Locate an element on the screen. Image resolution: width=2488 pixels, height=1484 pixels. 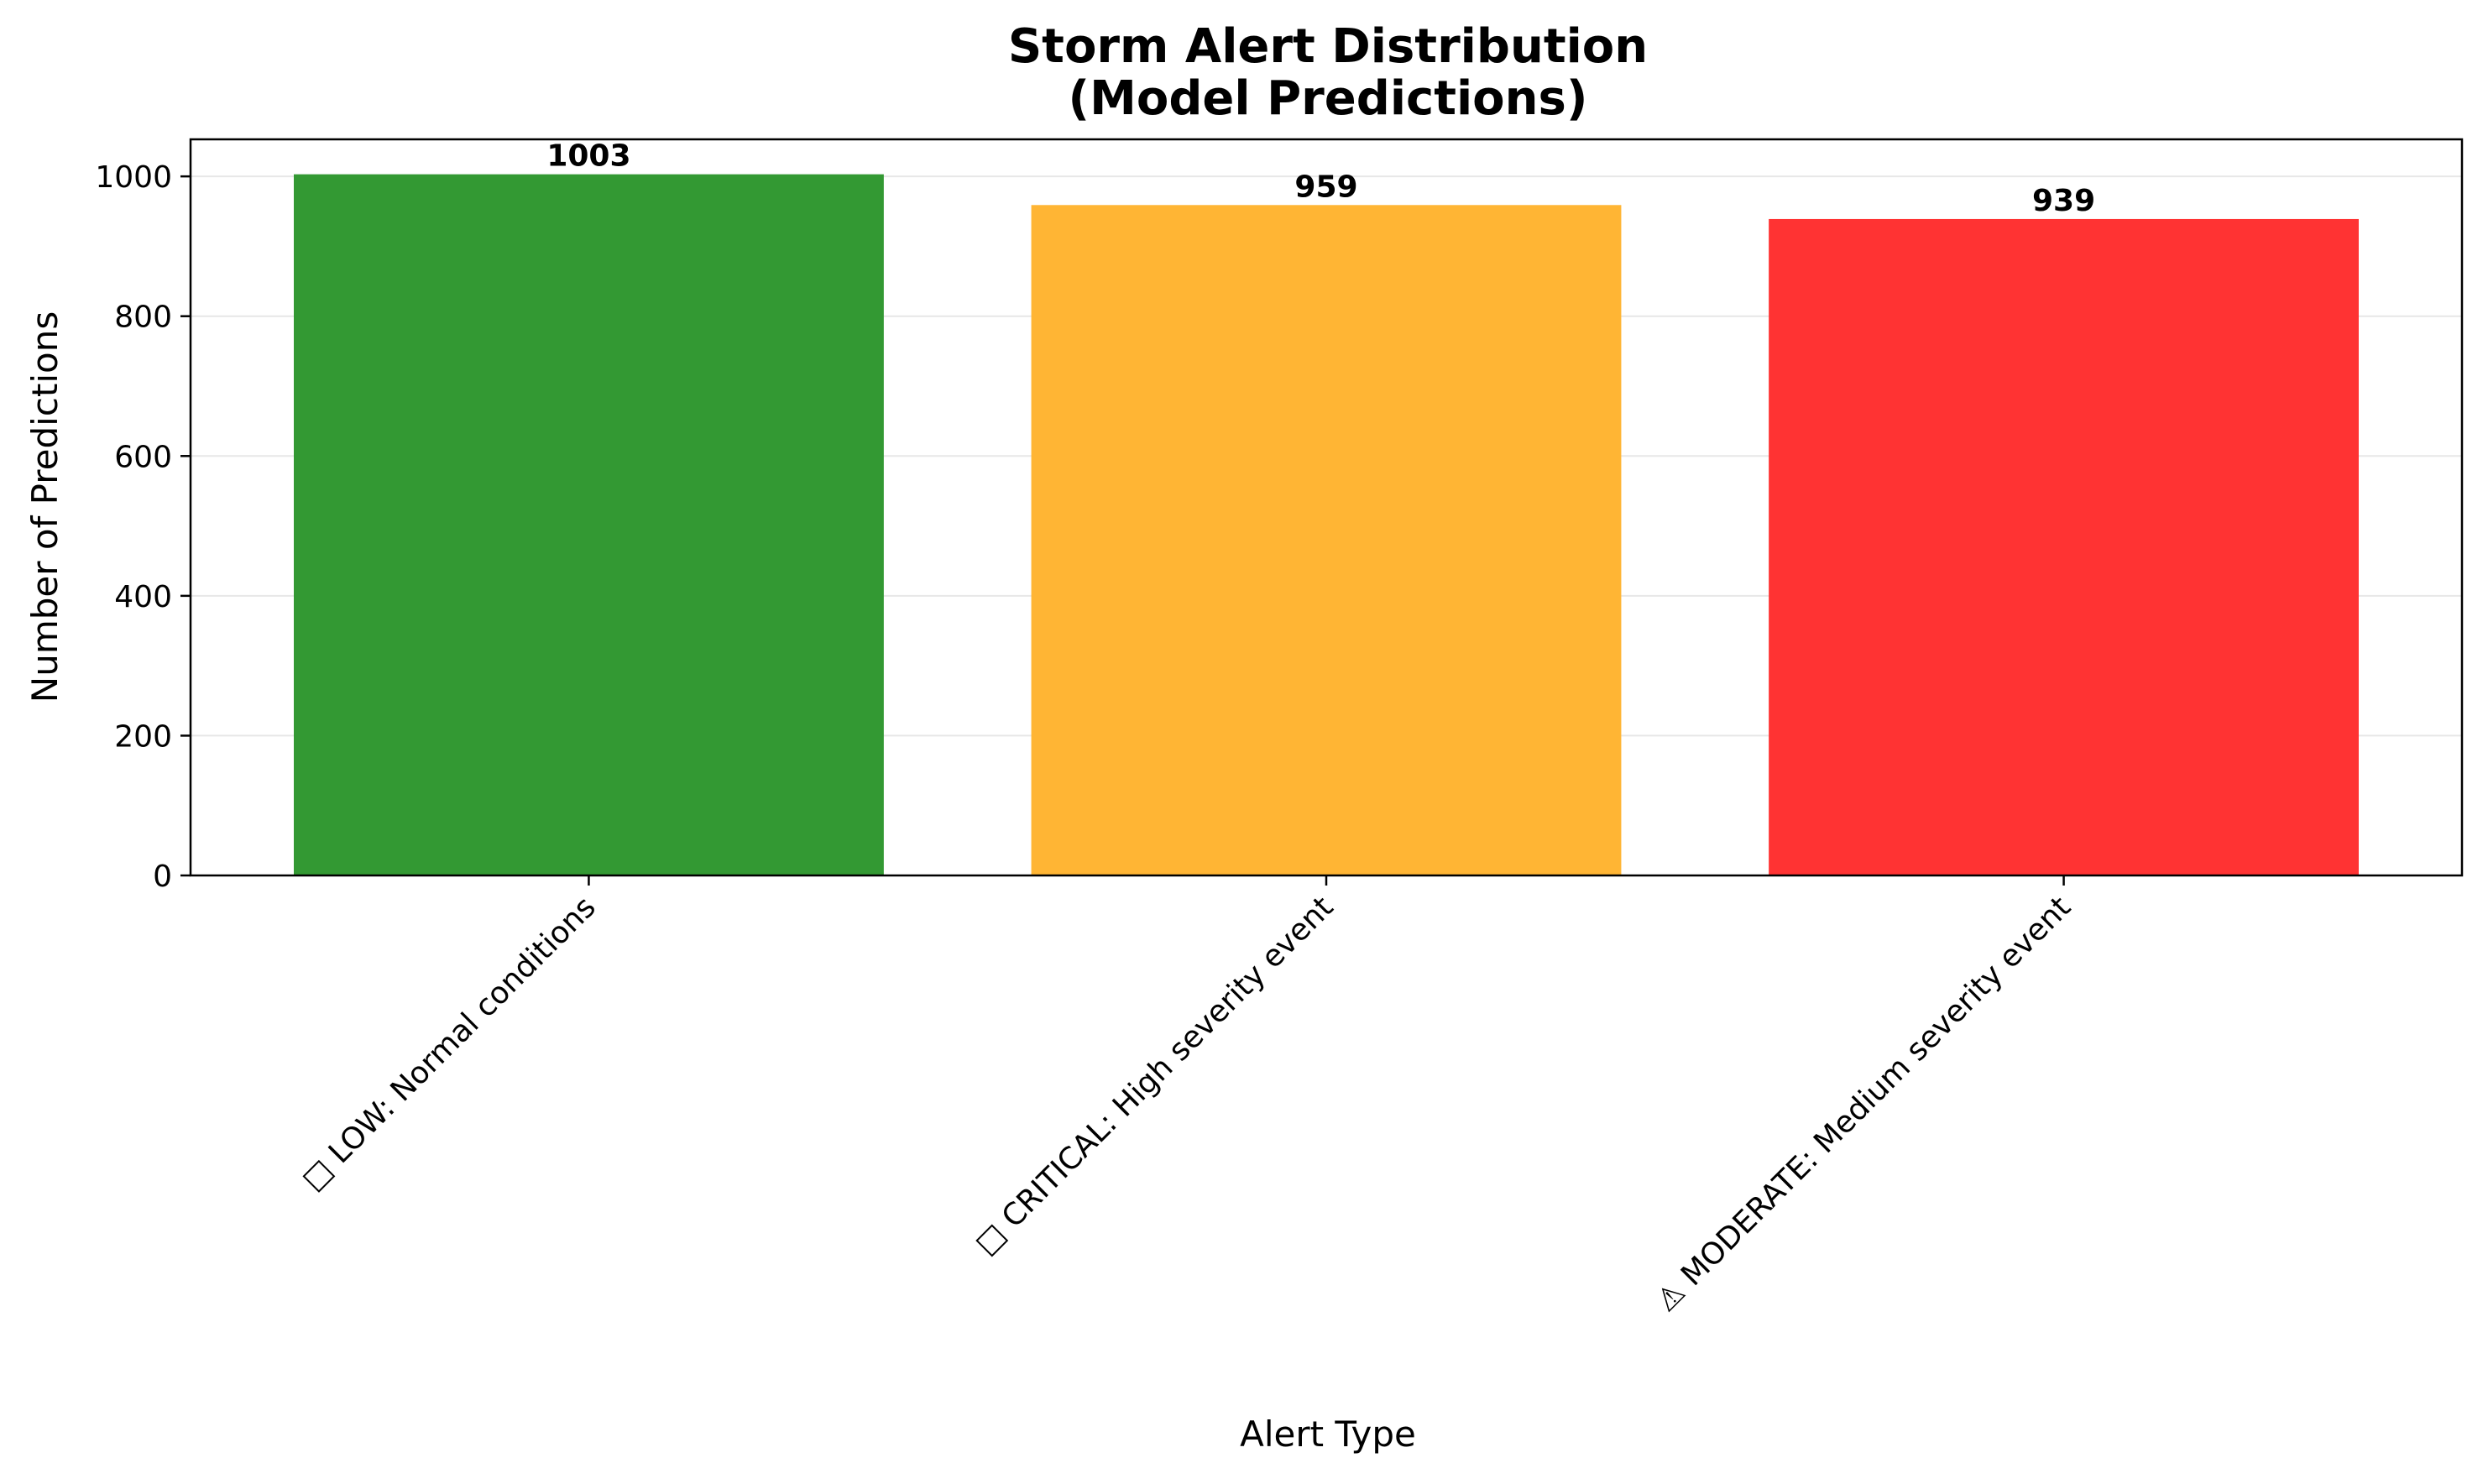
y-axis-ticks: 0 200 400 600 800 1000 is located at coordinates (143, 527).